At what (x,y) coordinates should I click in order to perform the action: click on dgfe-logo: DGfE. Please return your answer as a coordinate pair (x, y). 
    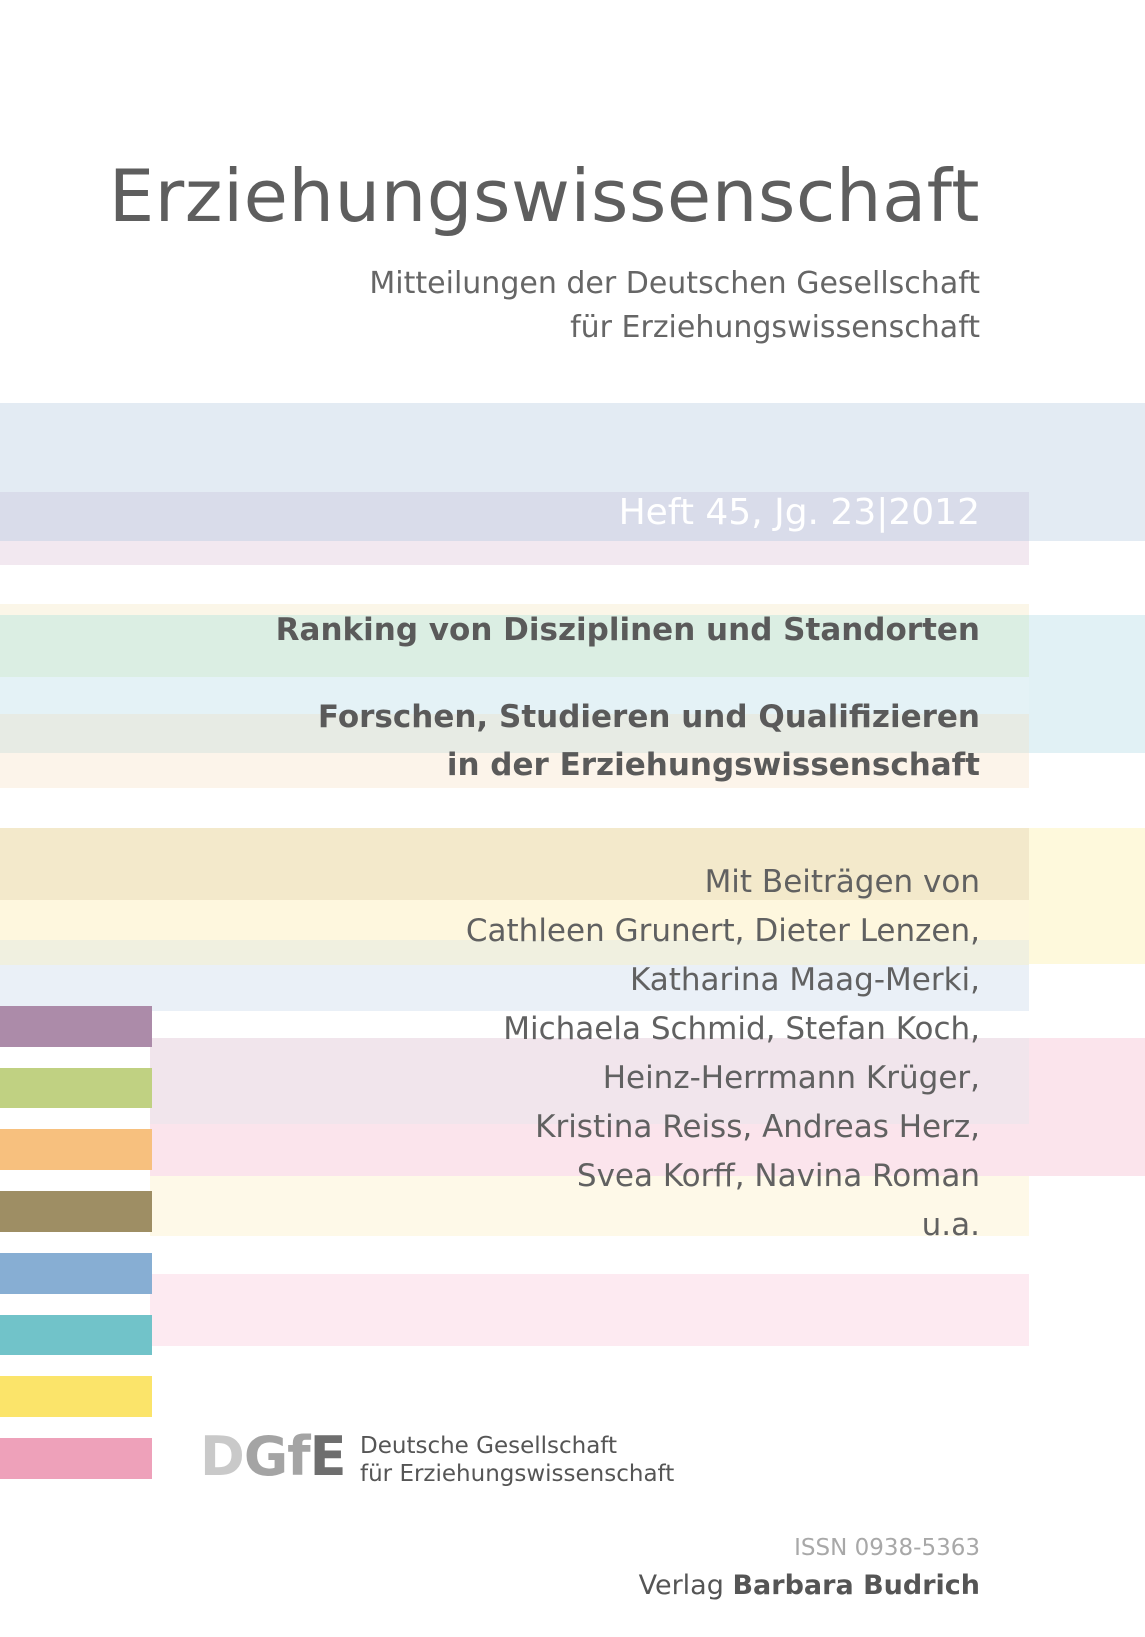
    Looking at the image, I should click on (273, 1457).